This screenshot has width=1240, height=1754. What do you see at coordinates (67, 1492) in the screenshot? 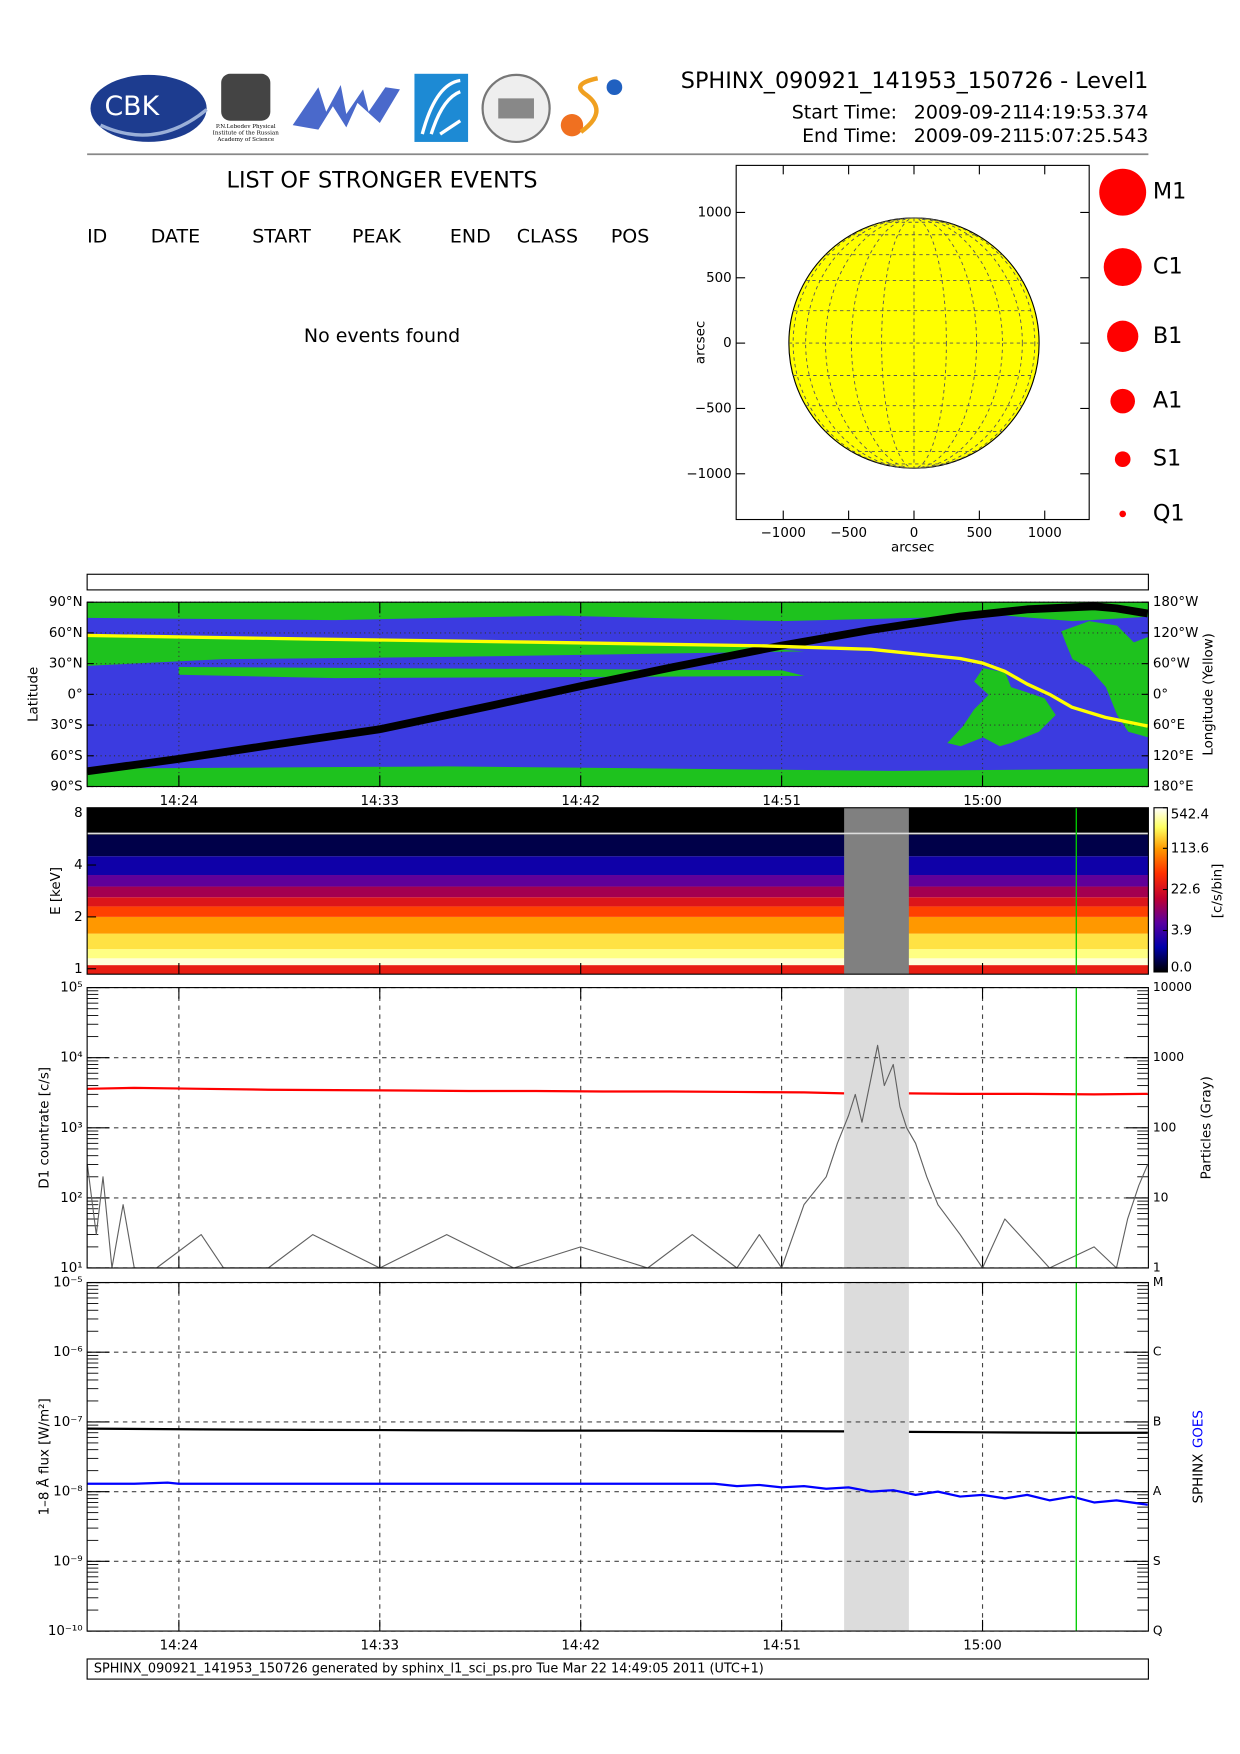
I see `y-tick-label: 10⁻⁸` at bounding box center [67, 1492].